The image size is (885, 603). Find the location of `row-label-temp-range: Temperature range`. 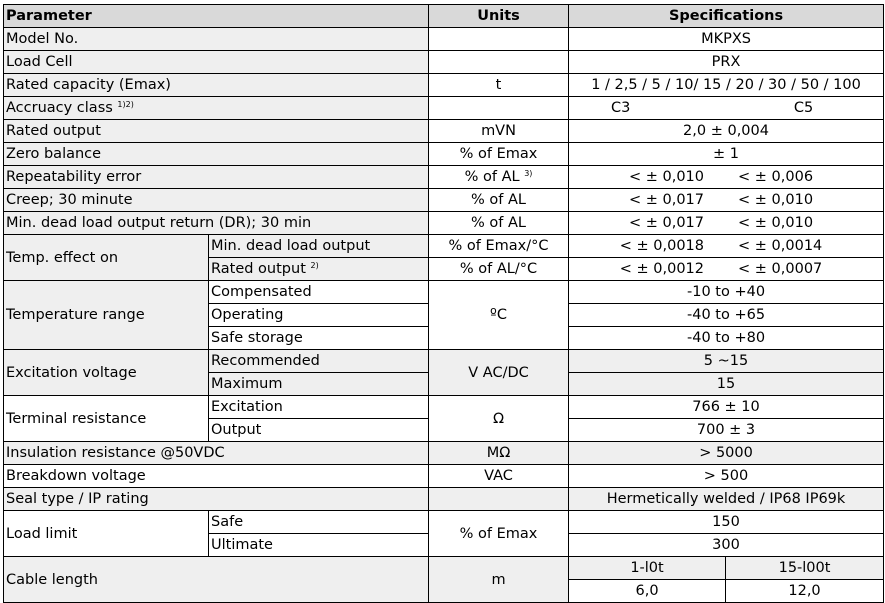

row-label-temp-range: Temperature range is located at coordinates (106, 315).